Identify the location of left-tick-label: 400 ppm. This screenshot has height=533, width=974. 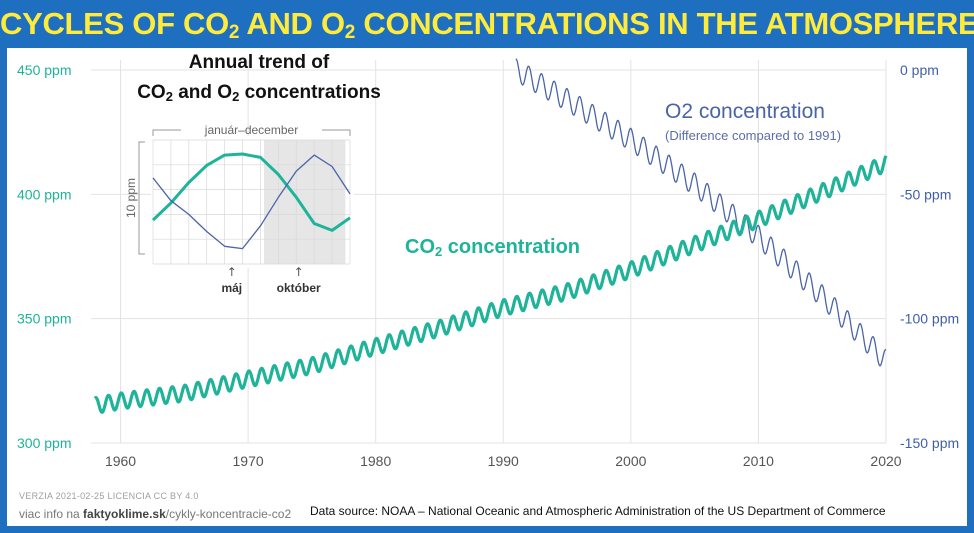
(44, 194).